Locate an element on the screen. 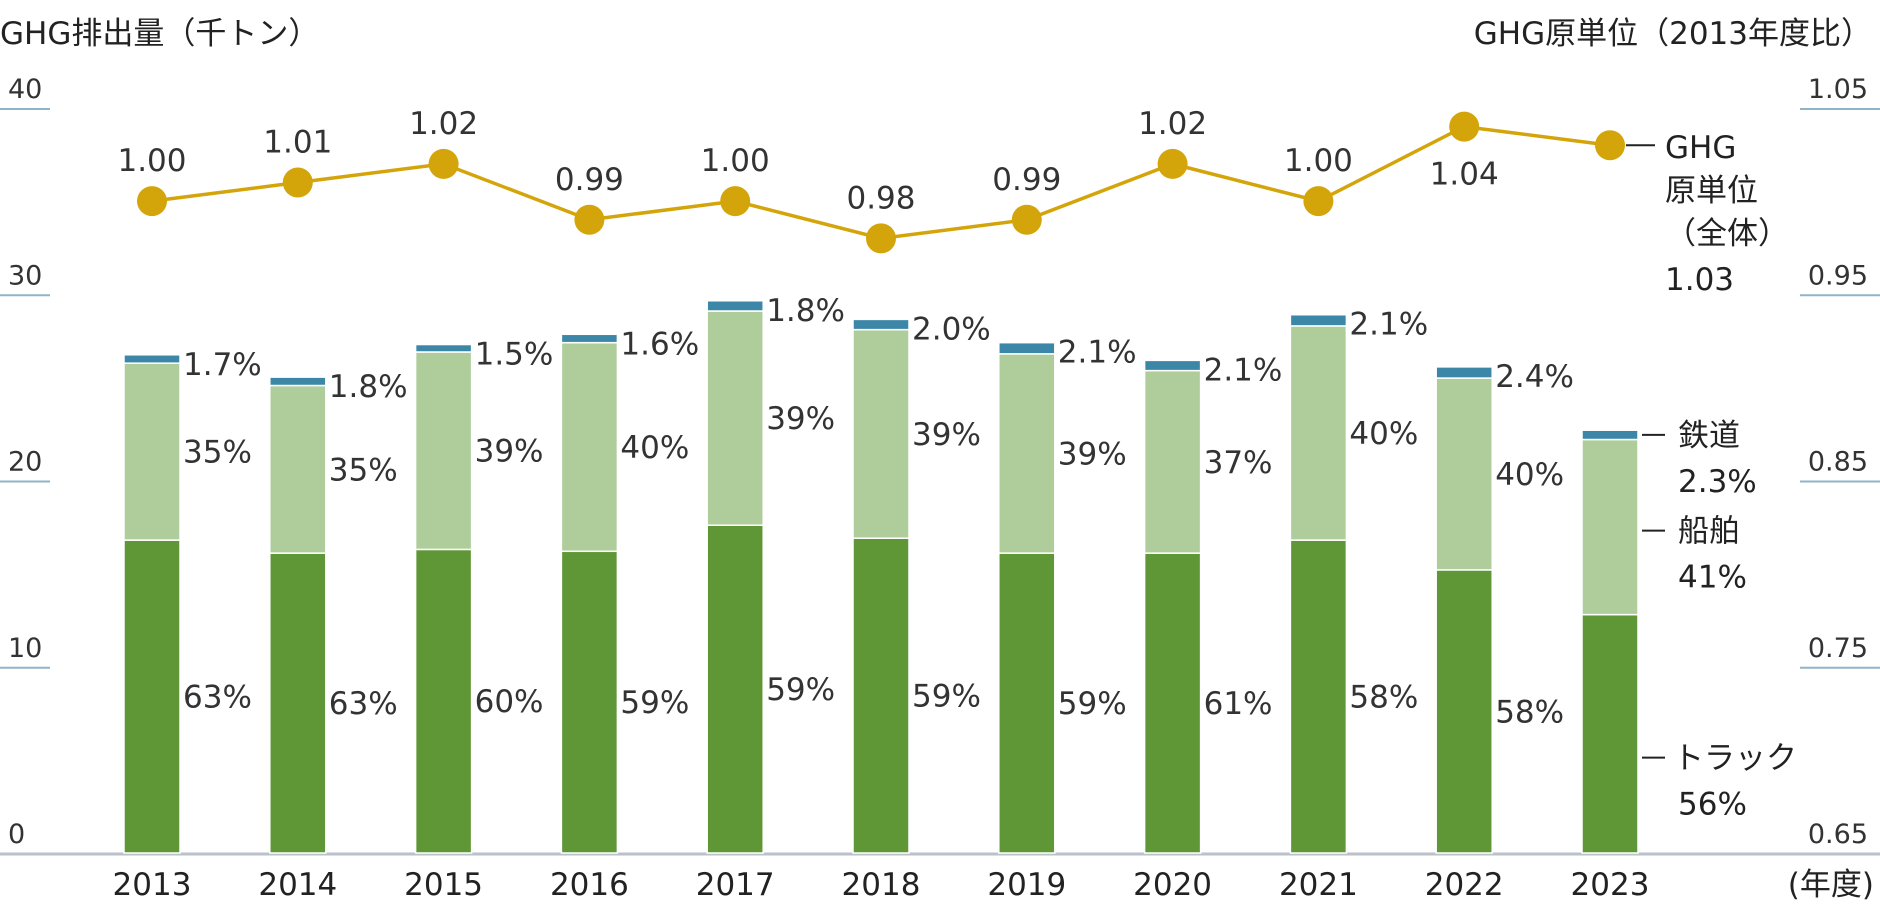 The image size is (1880, 920). ship-legend-value: 41% is located at coordinates (1712, 578).